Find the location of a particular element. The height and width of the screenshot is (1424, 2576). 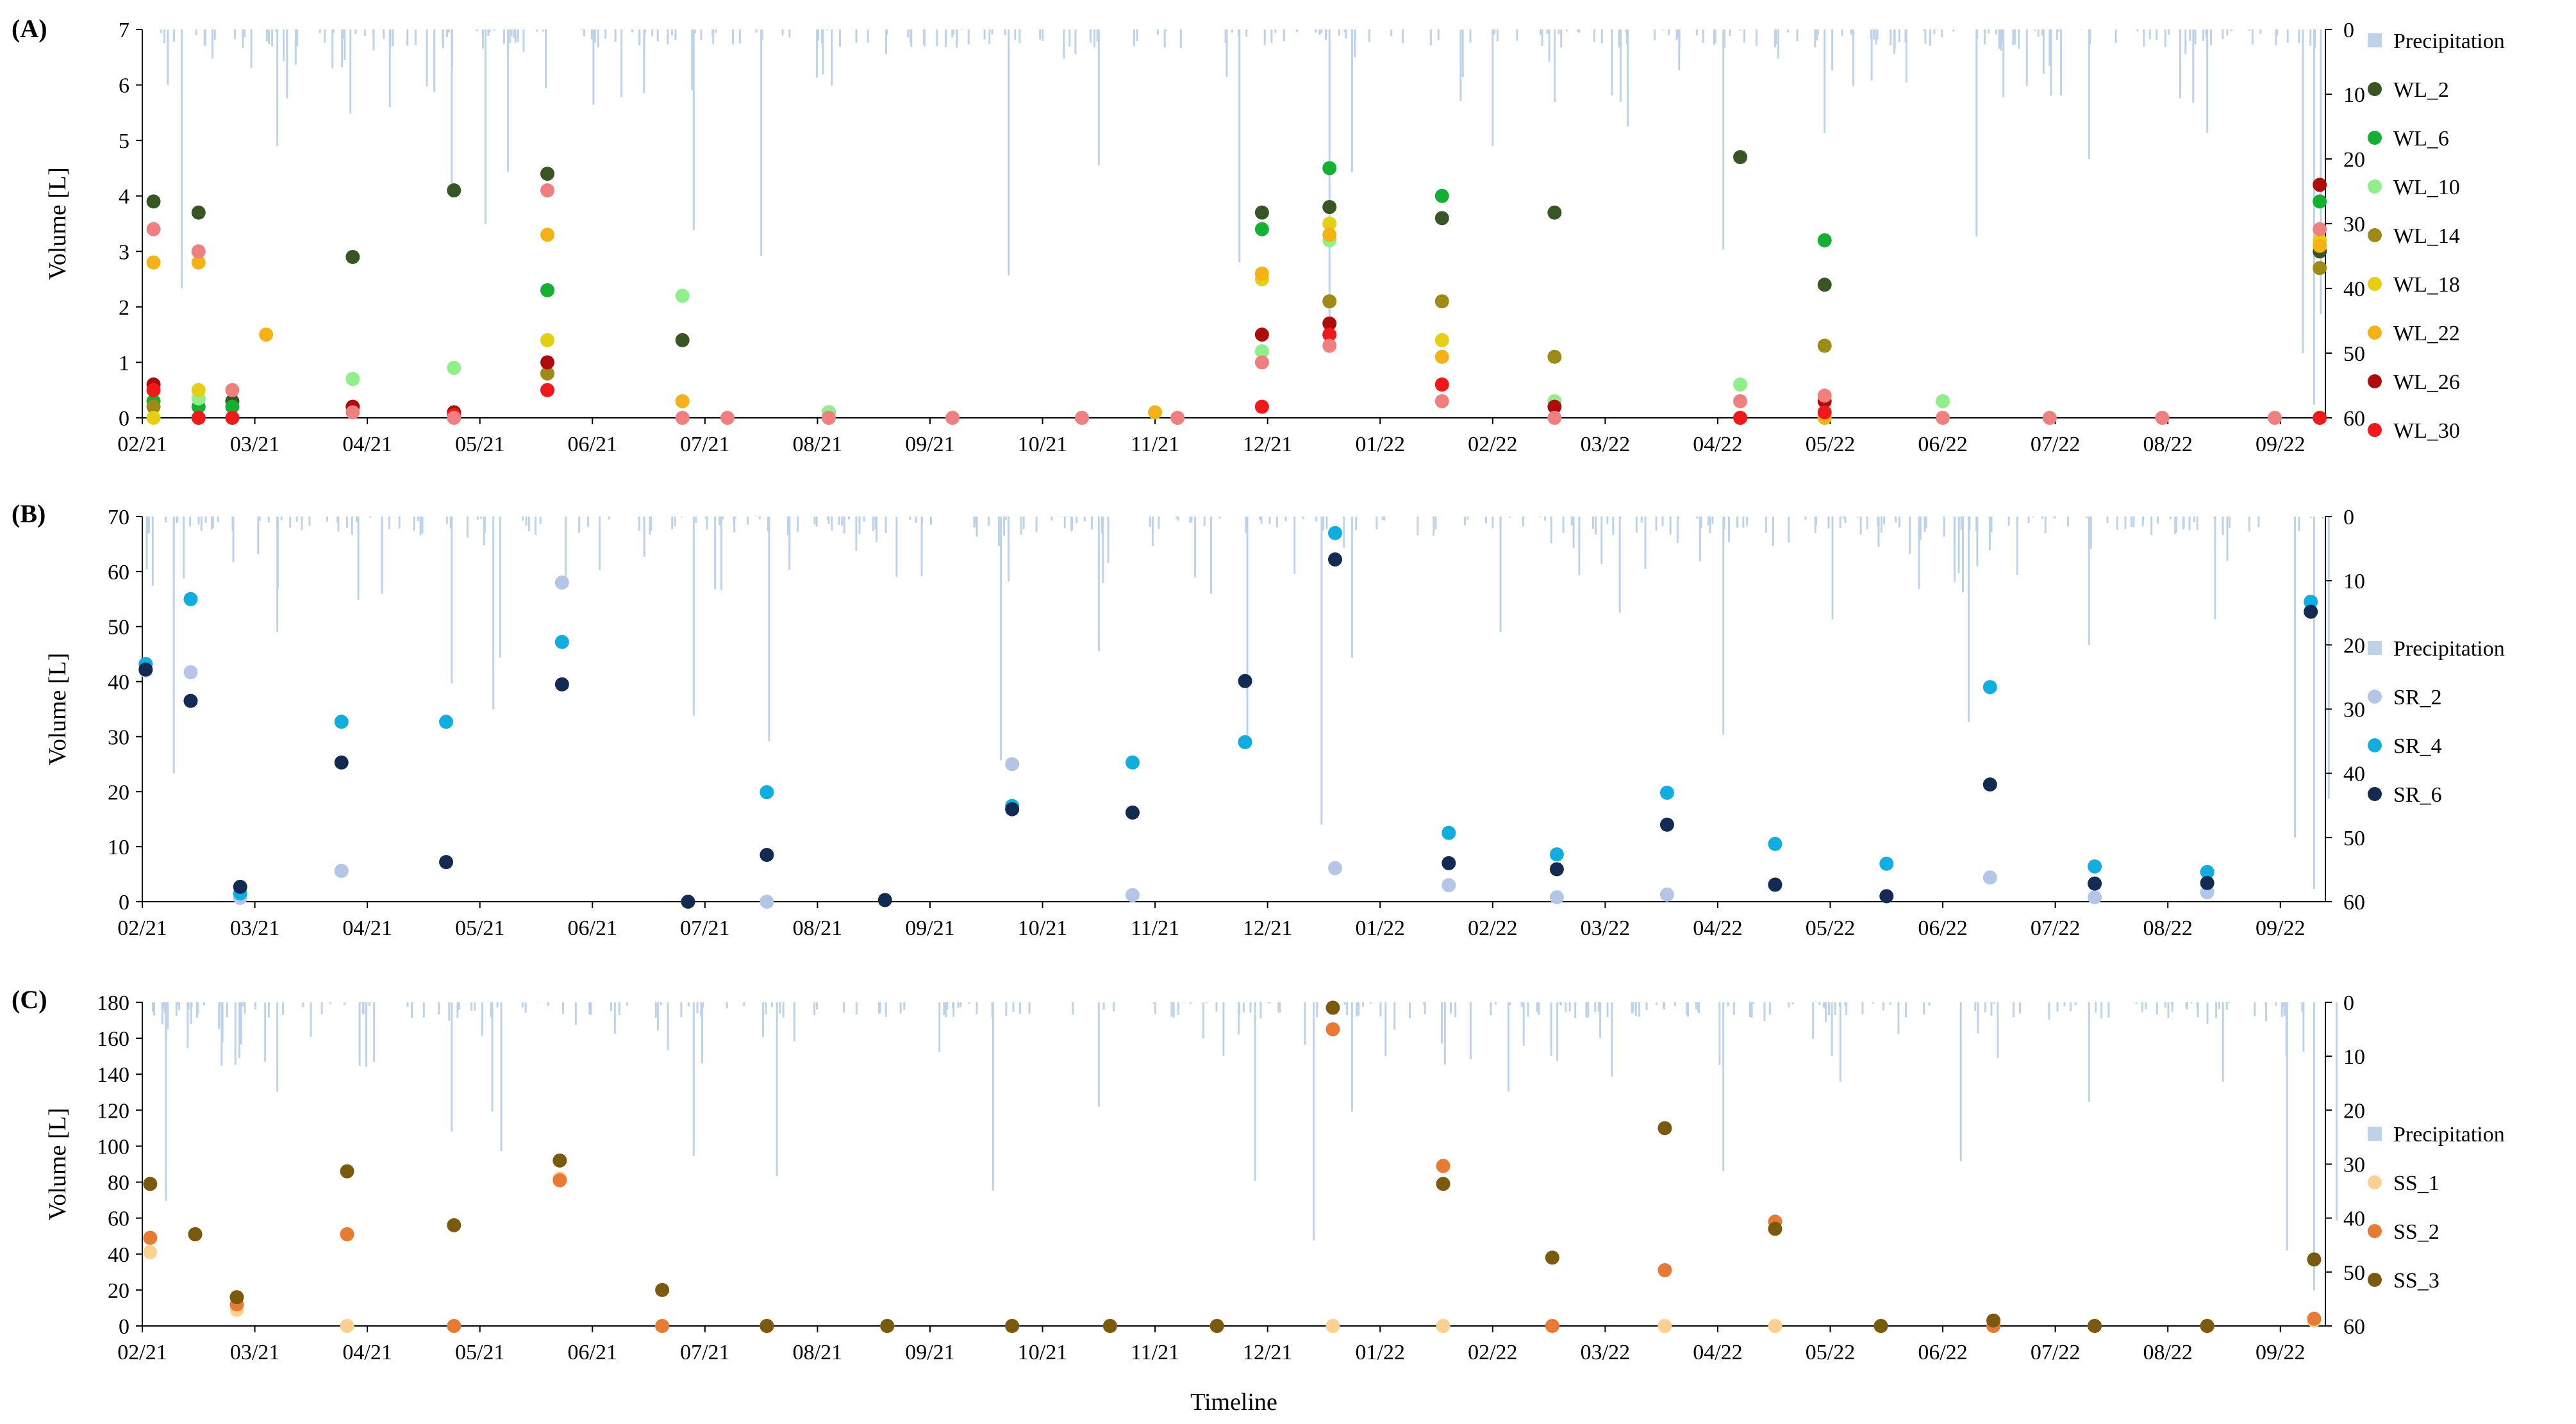

x-tick-label: 11/21 is located at coordinates (1155, 1352).